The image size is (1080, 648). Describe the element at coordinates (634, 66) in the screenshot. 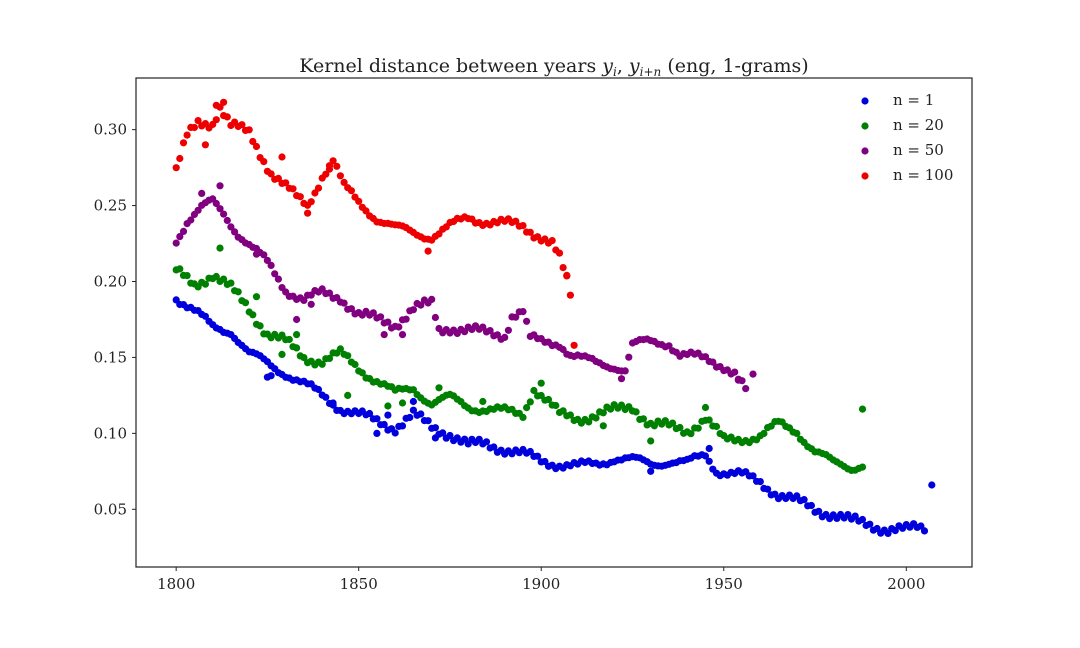

I see `title-var-2: y` at that location.